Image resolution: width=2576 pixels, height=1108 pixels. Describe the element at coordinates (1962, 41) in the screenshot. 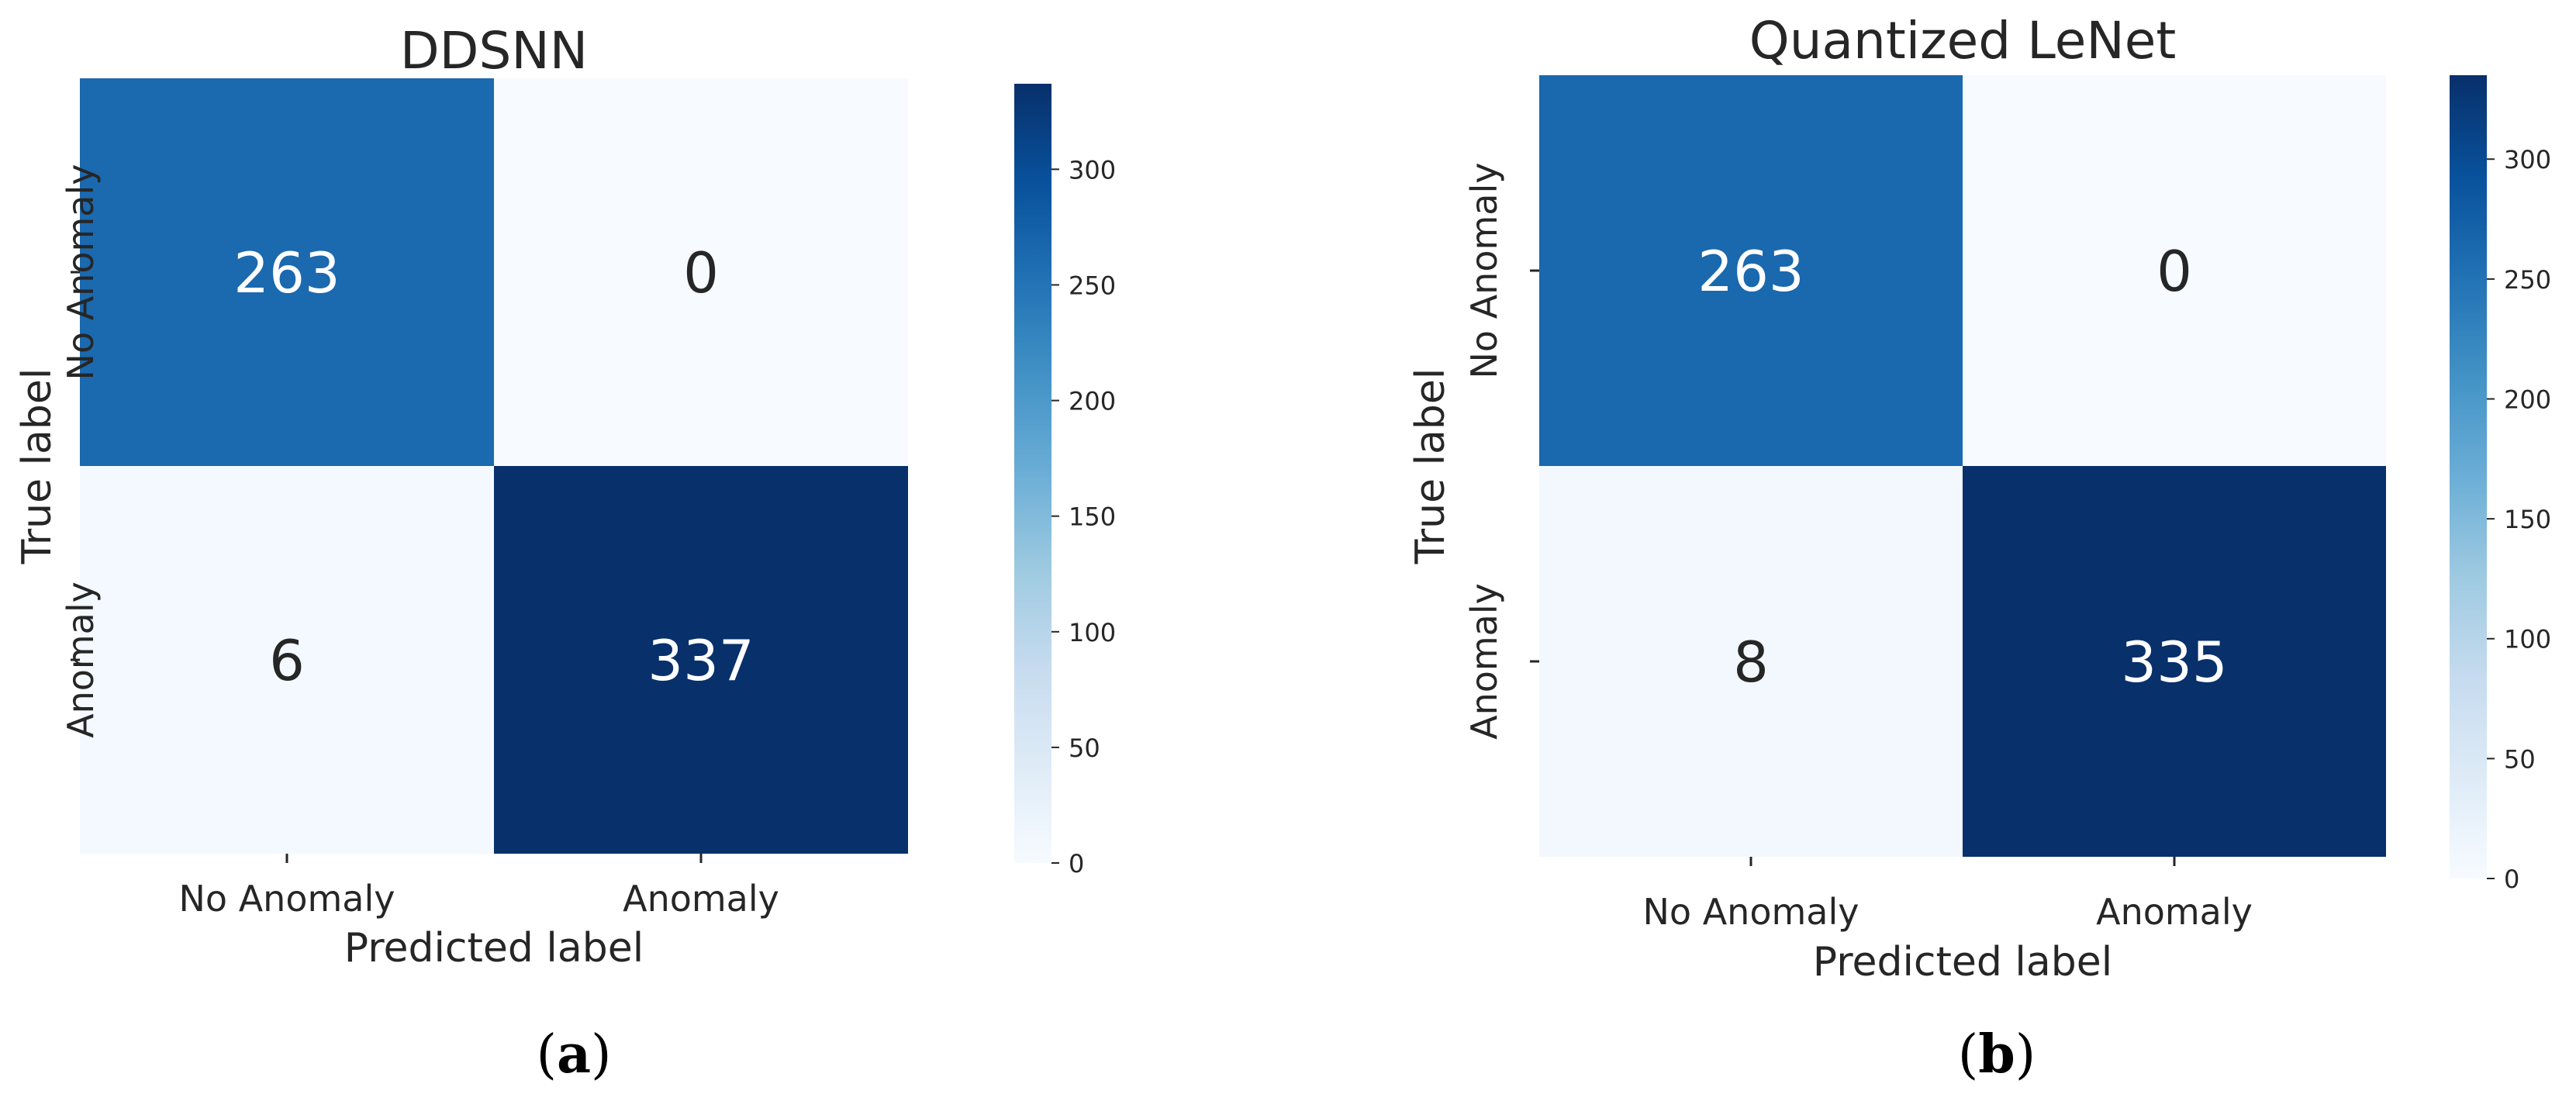

I see `chart-title: Quantized LeNet` at that location.